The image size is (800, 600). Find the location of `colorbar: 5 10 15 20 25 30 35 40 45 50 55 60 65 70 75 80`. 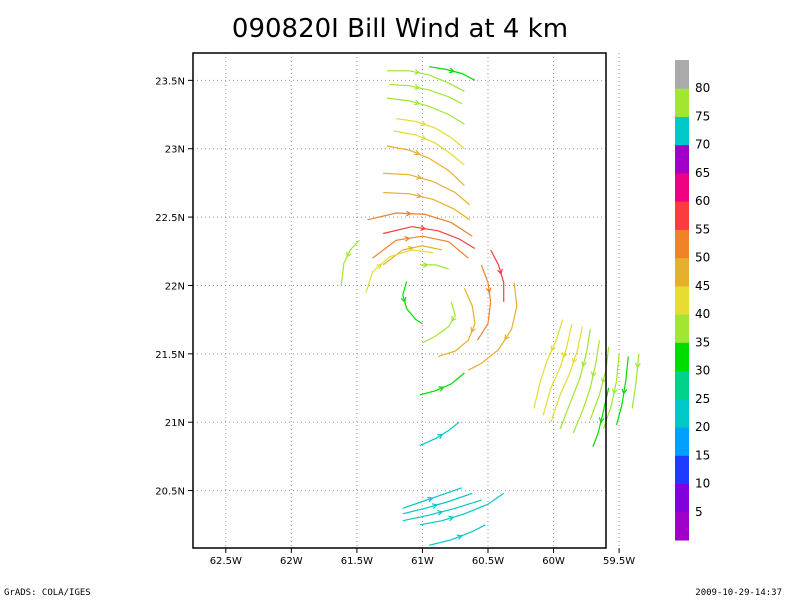

colorbar: 5 10 15 20 25 30 35 40 45 50 55 60 65 70 75 80 is located at coordinates (692, 300).